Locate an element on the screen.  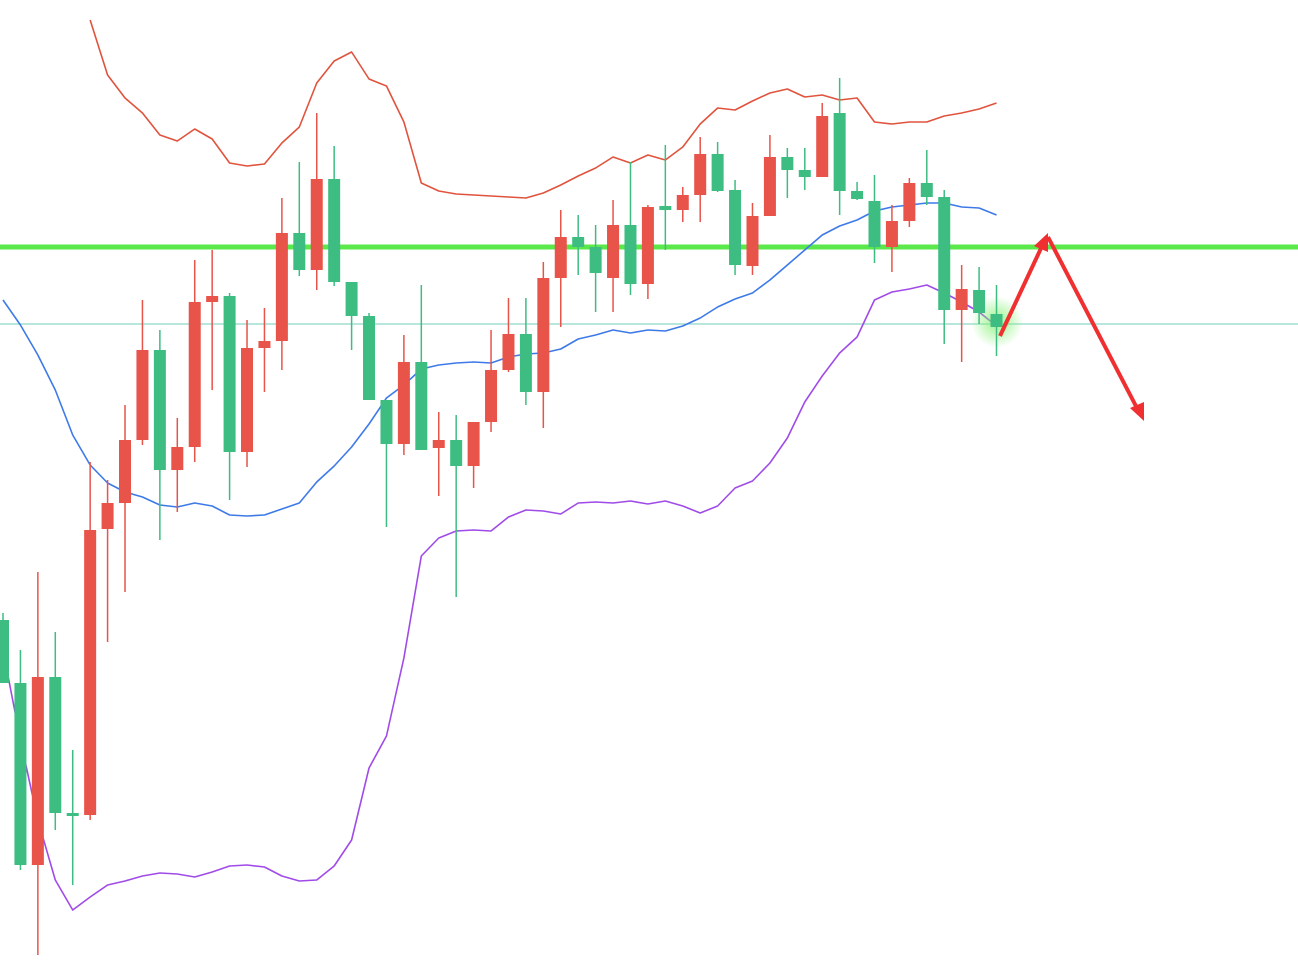
arrow-up is located at coordinates (1021, 290).